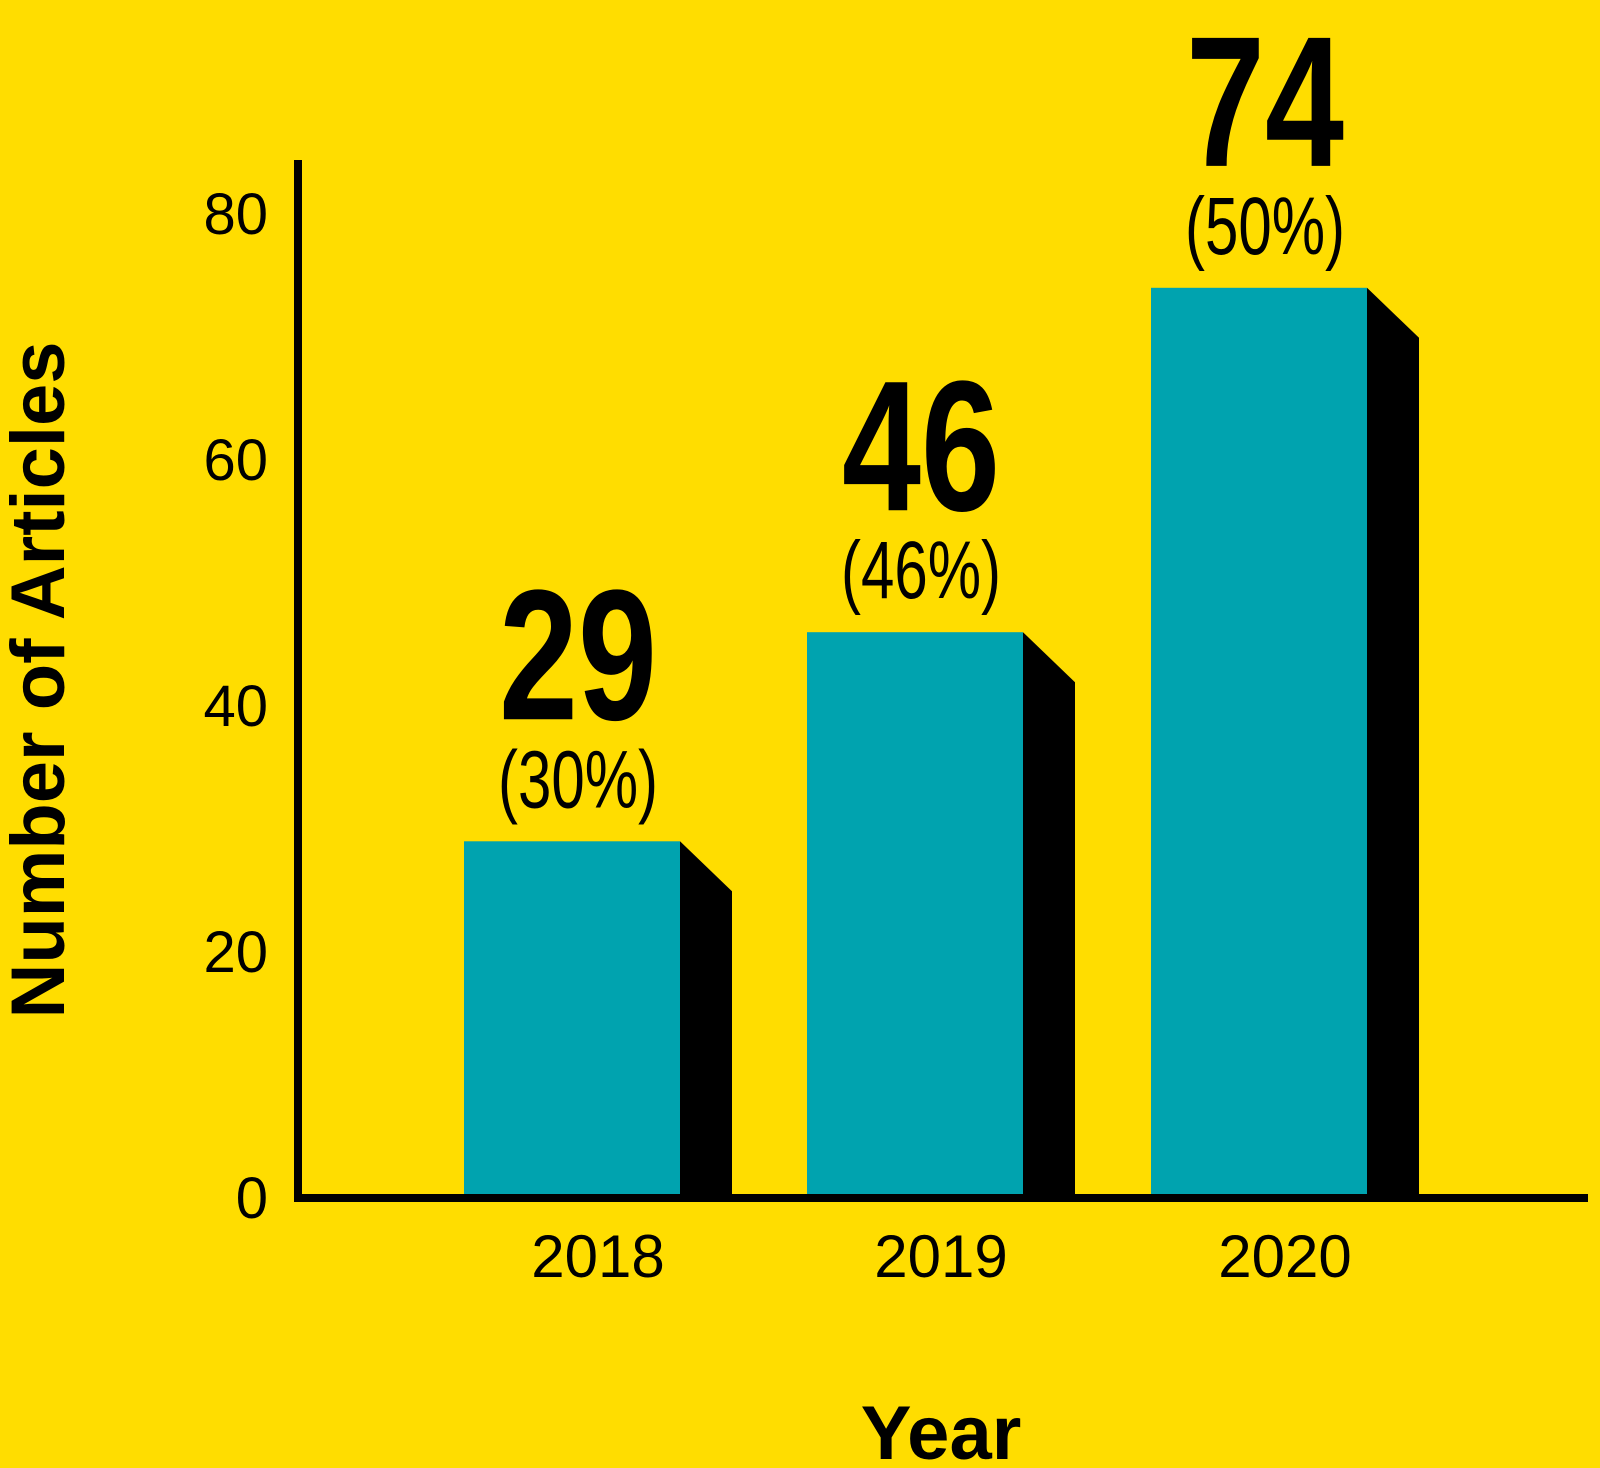 The image size is (1600, 1468). What do you see at coordinates (597, 1256) in the screenshot?
I see `x-category-label: 2018` at bounding box center [597, 1256].